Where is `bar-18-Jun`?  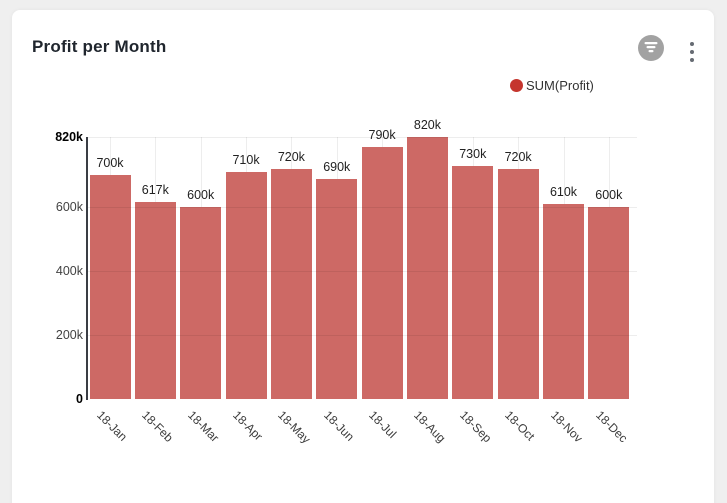
bar-18-Jun is located at coordinates (337, 288).